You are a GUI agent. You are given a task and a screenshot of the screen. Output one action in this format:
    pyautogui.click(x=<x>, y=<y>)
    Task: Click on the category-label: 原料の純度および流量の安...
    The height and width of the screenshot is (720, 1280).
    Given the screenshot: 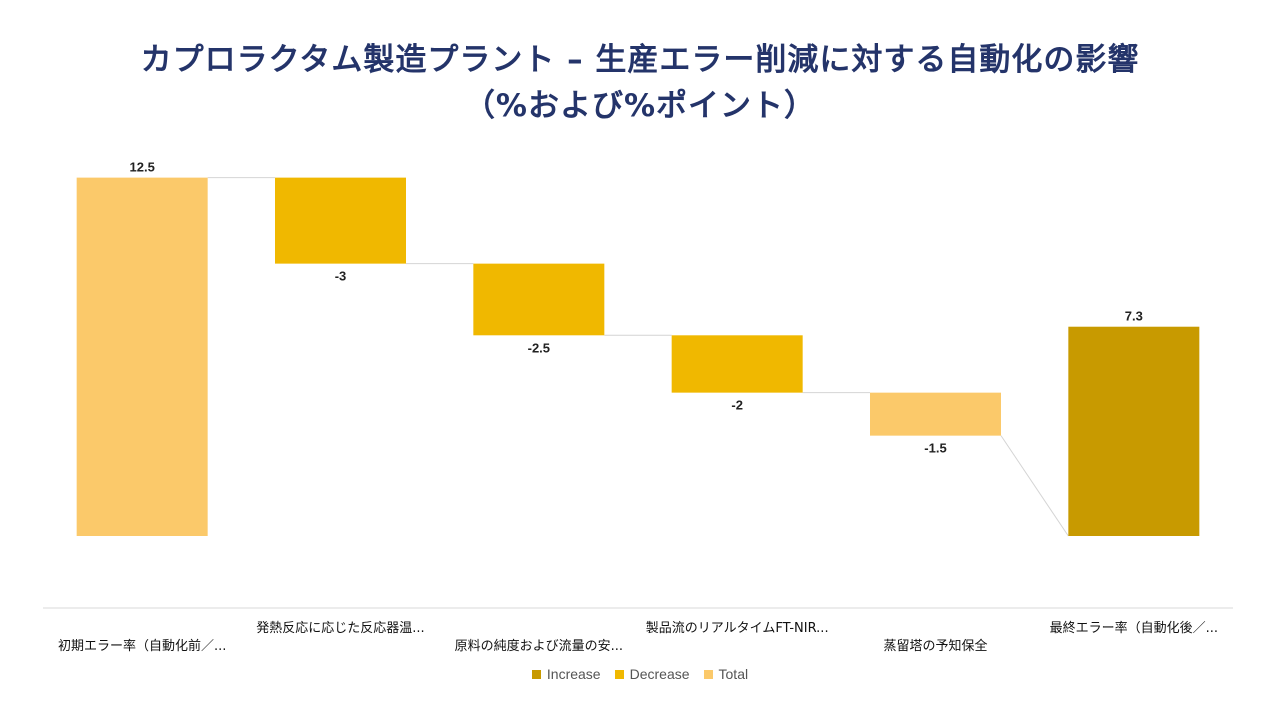 What is the action you would take?
    pyautogui.click(x=539, y=646)
    